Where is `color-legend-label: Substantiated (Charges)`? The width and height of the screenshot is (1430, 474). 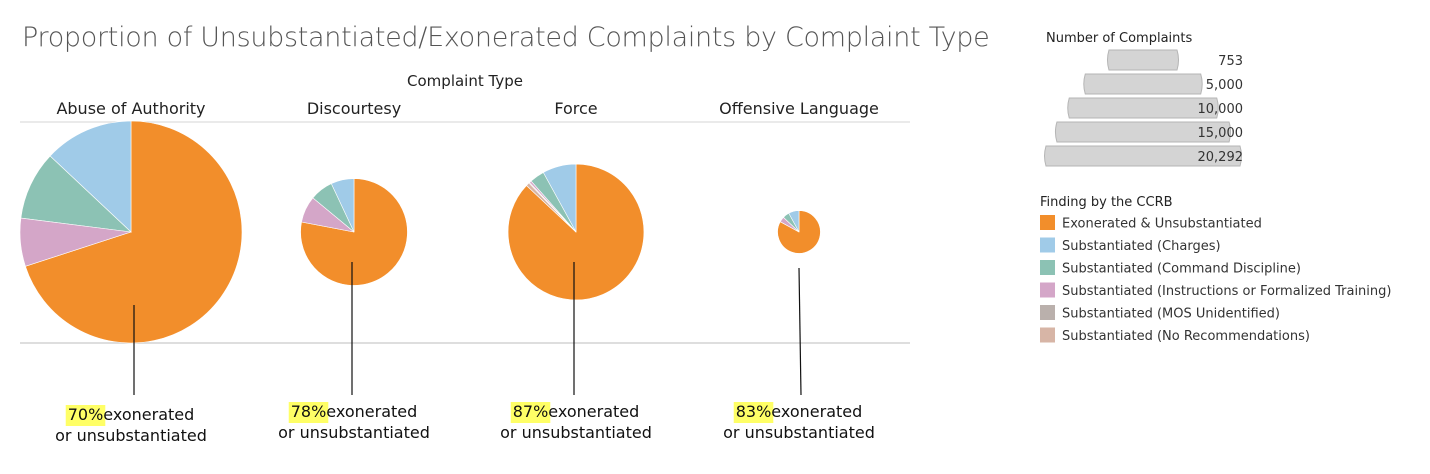
color-legend-label: Substantiated (Charges) is located at coordinates (1141, 246).